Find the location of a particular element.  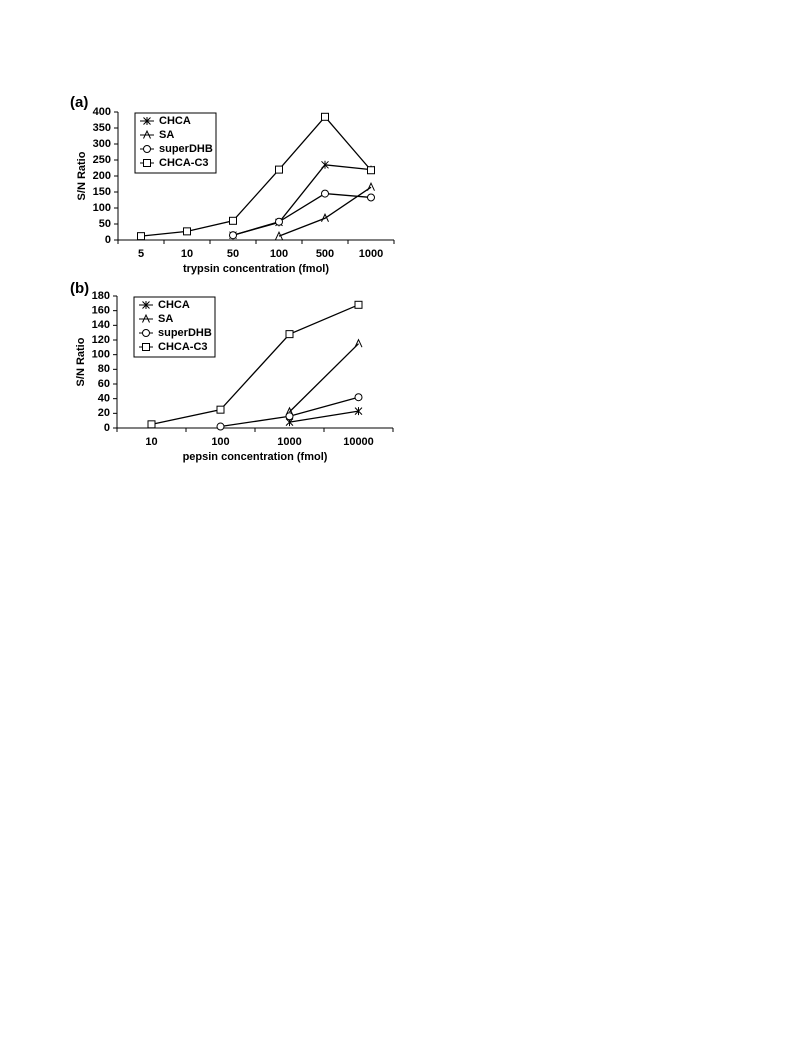

y-tick-label: 50 is located at coordinates (105, 224).